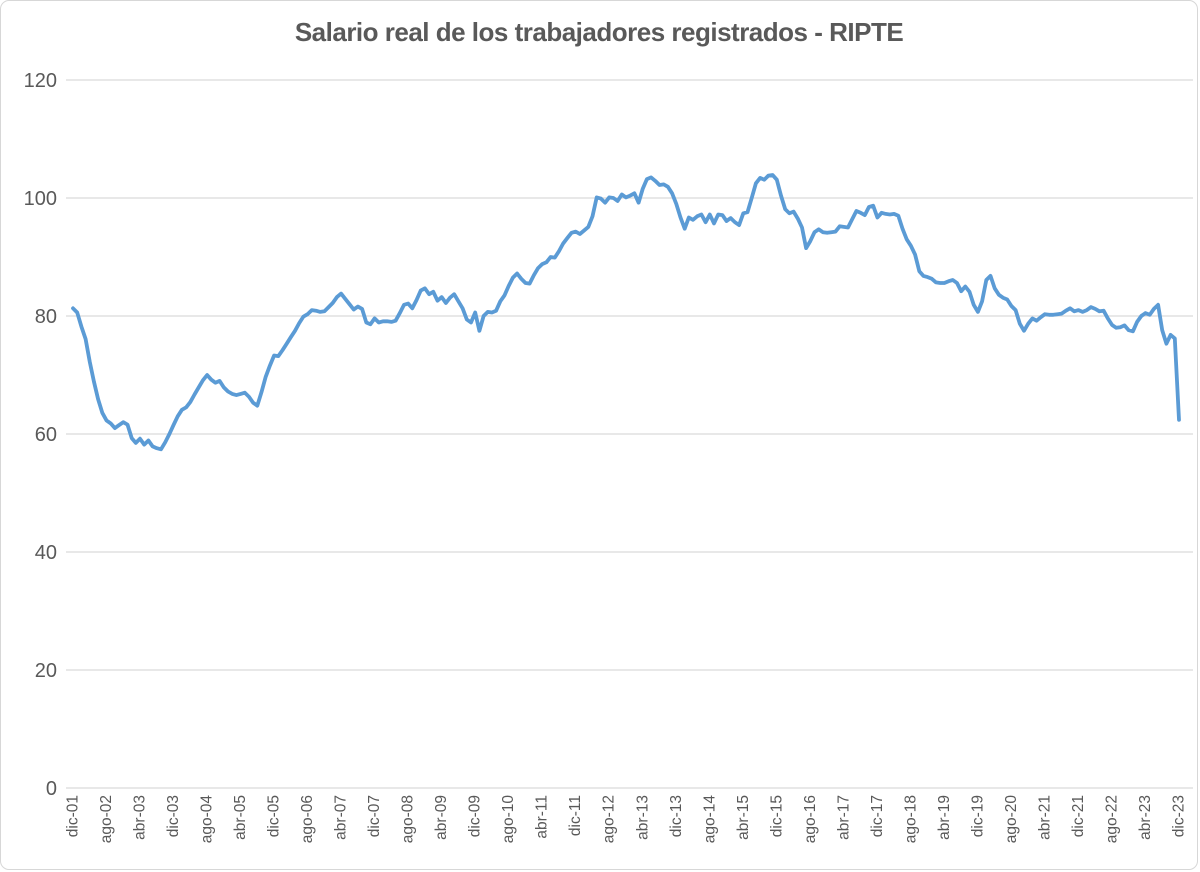 This screenshot has width=1200, height=872. Describe the element at coordinates (776, 816) in the screenshot. I see `x-tick-label: dic-15` at that location.